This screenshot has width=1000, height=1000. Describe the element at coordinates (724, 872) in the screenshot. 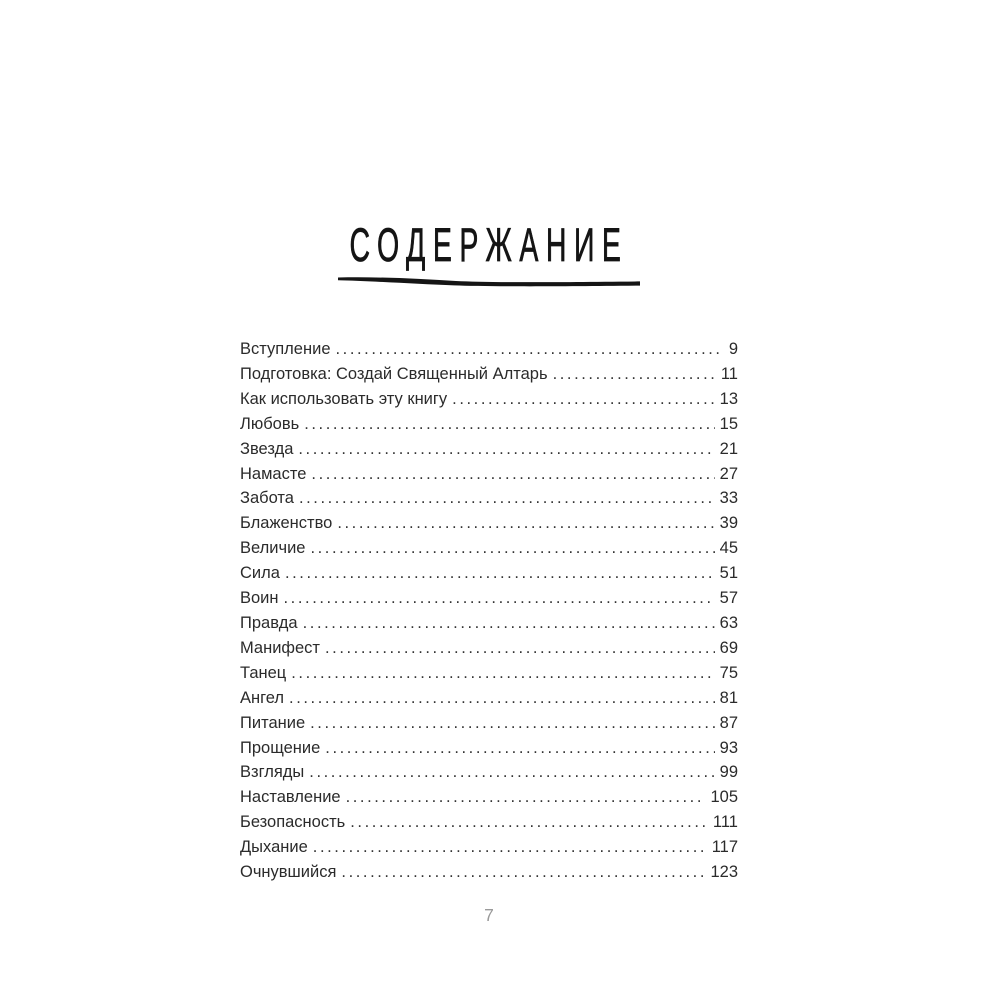

I see `toc-entry-page-number: 123` at that location.